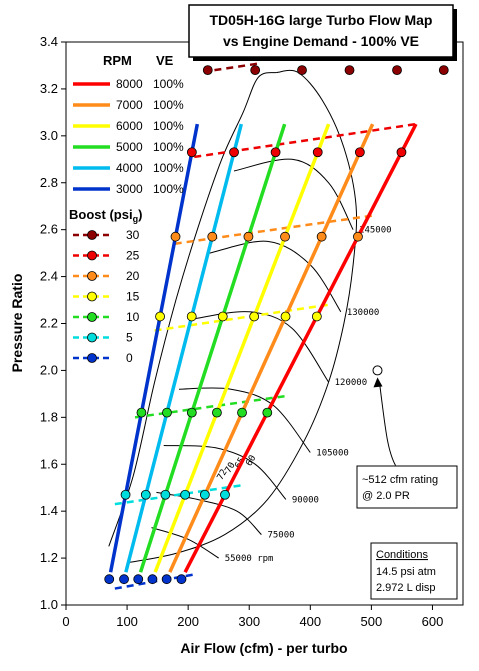 This screenshot has height=671, width=479. What do you see at coordinates (332, 454) in the screenshot?
I see `speed-label-105000: 105000` at bounding box center [332, 454].